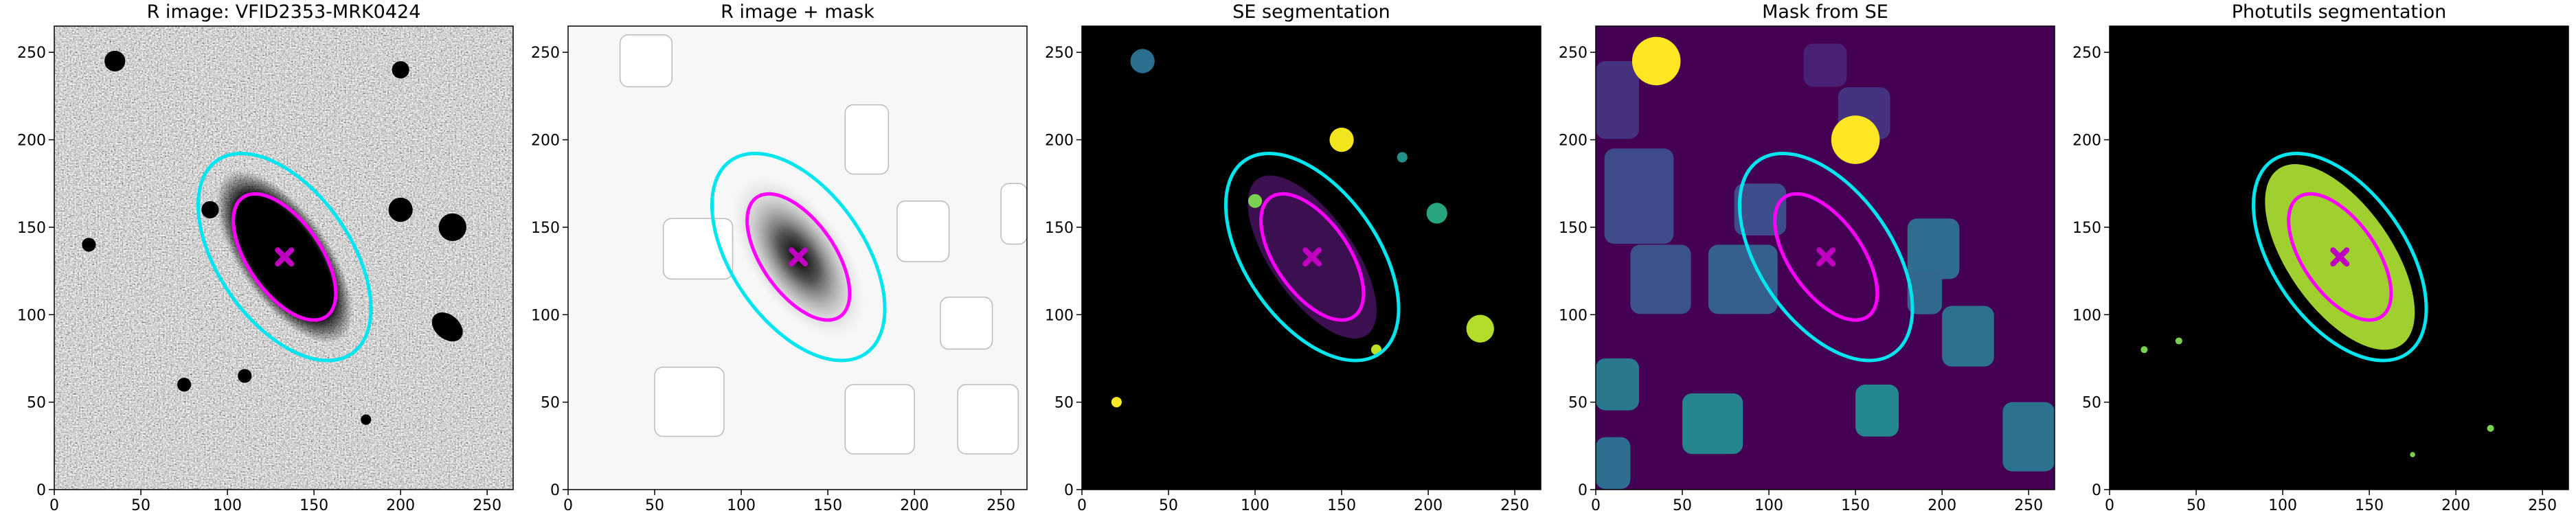 This screenshot has width=2576, height=515. What do you see at coordinates (1825, 12) in the screenshot?
I see `panel-title: Mask from SE` at bounding box center [1825, 12].